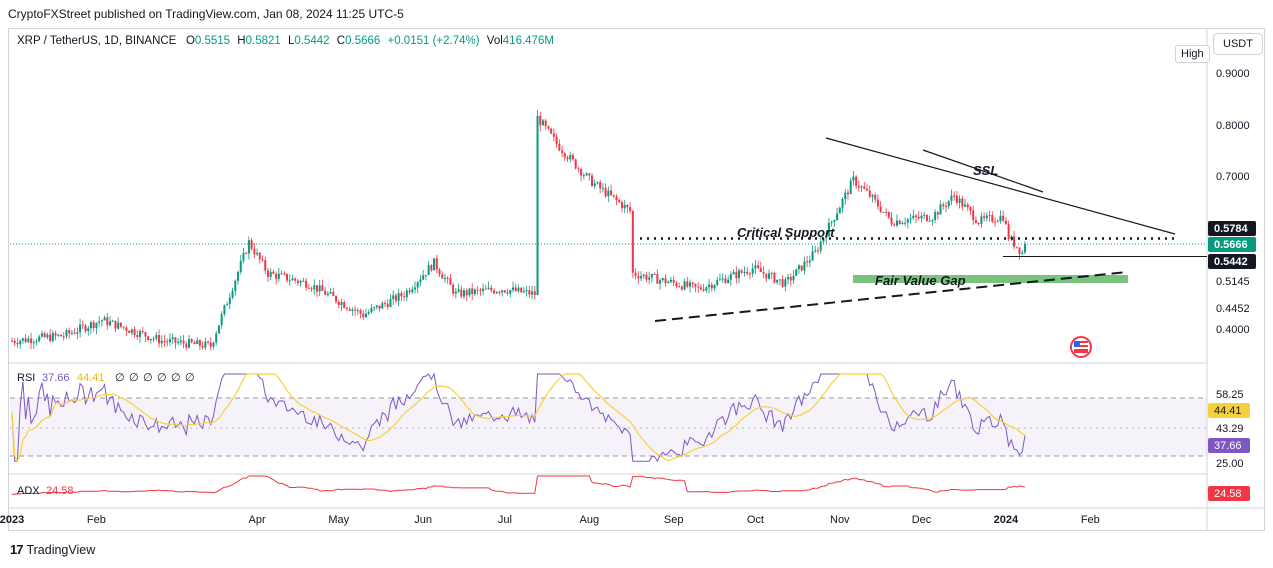 The height and width of the screenshot is (568, 1273). I want to click on footer-brand: 17 TradingView, so click(52, 549).